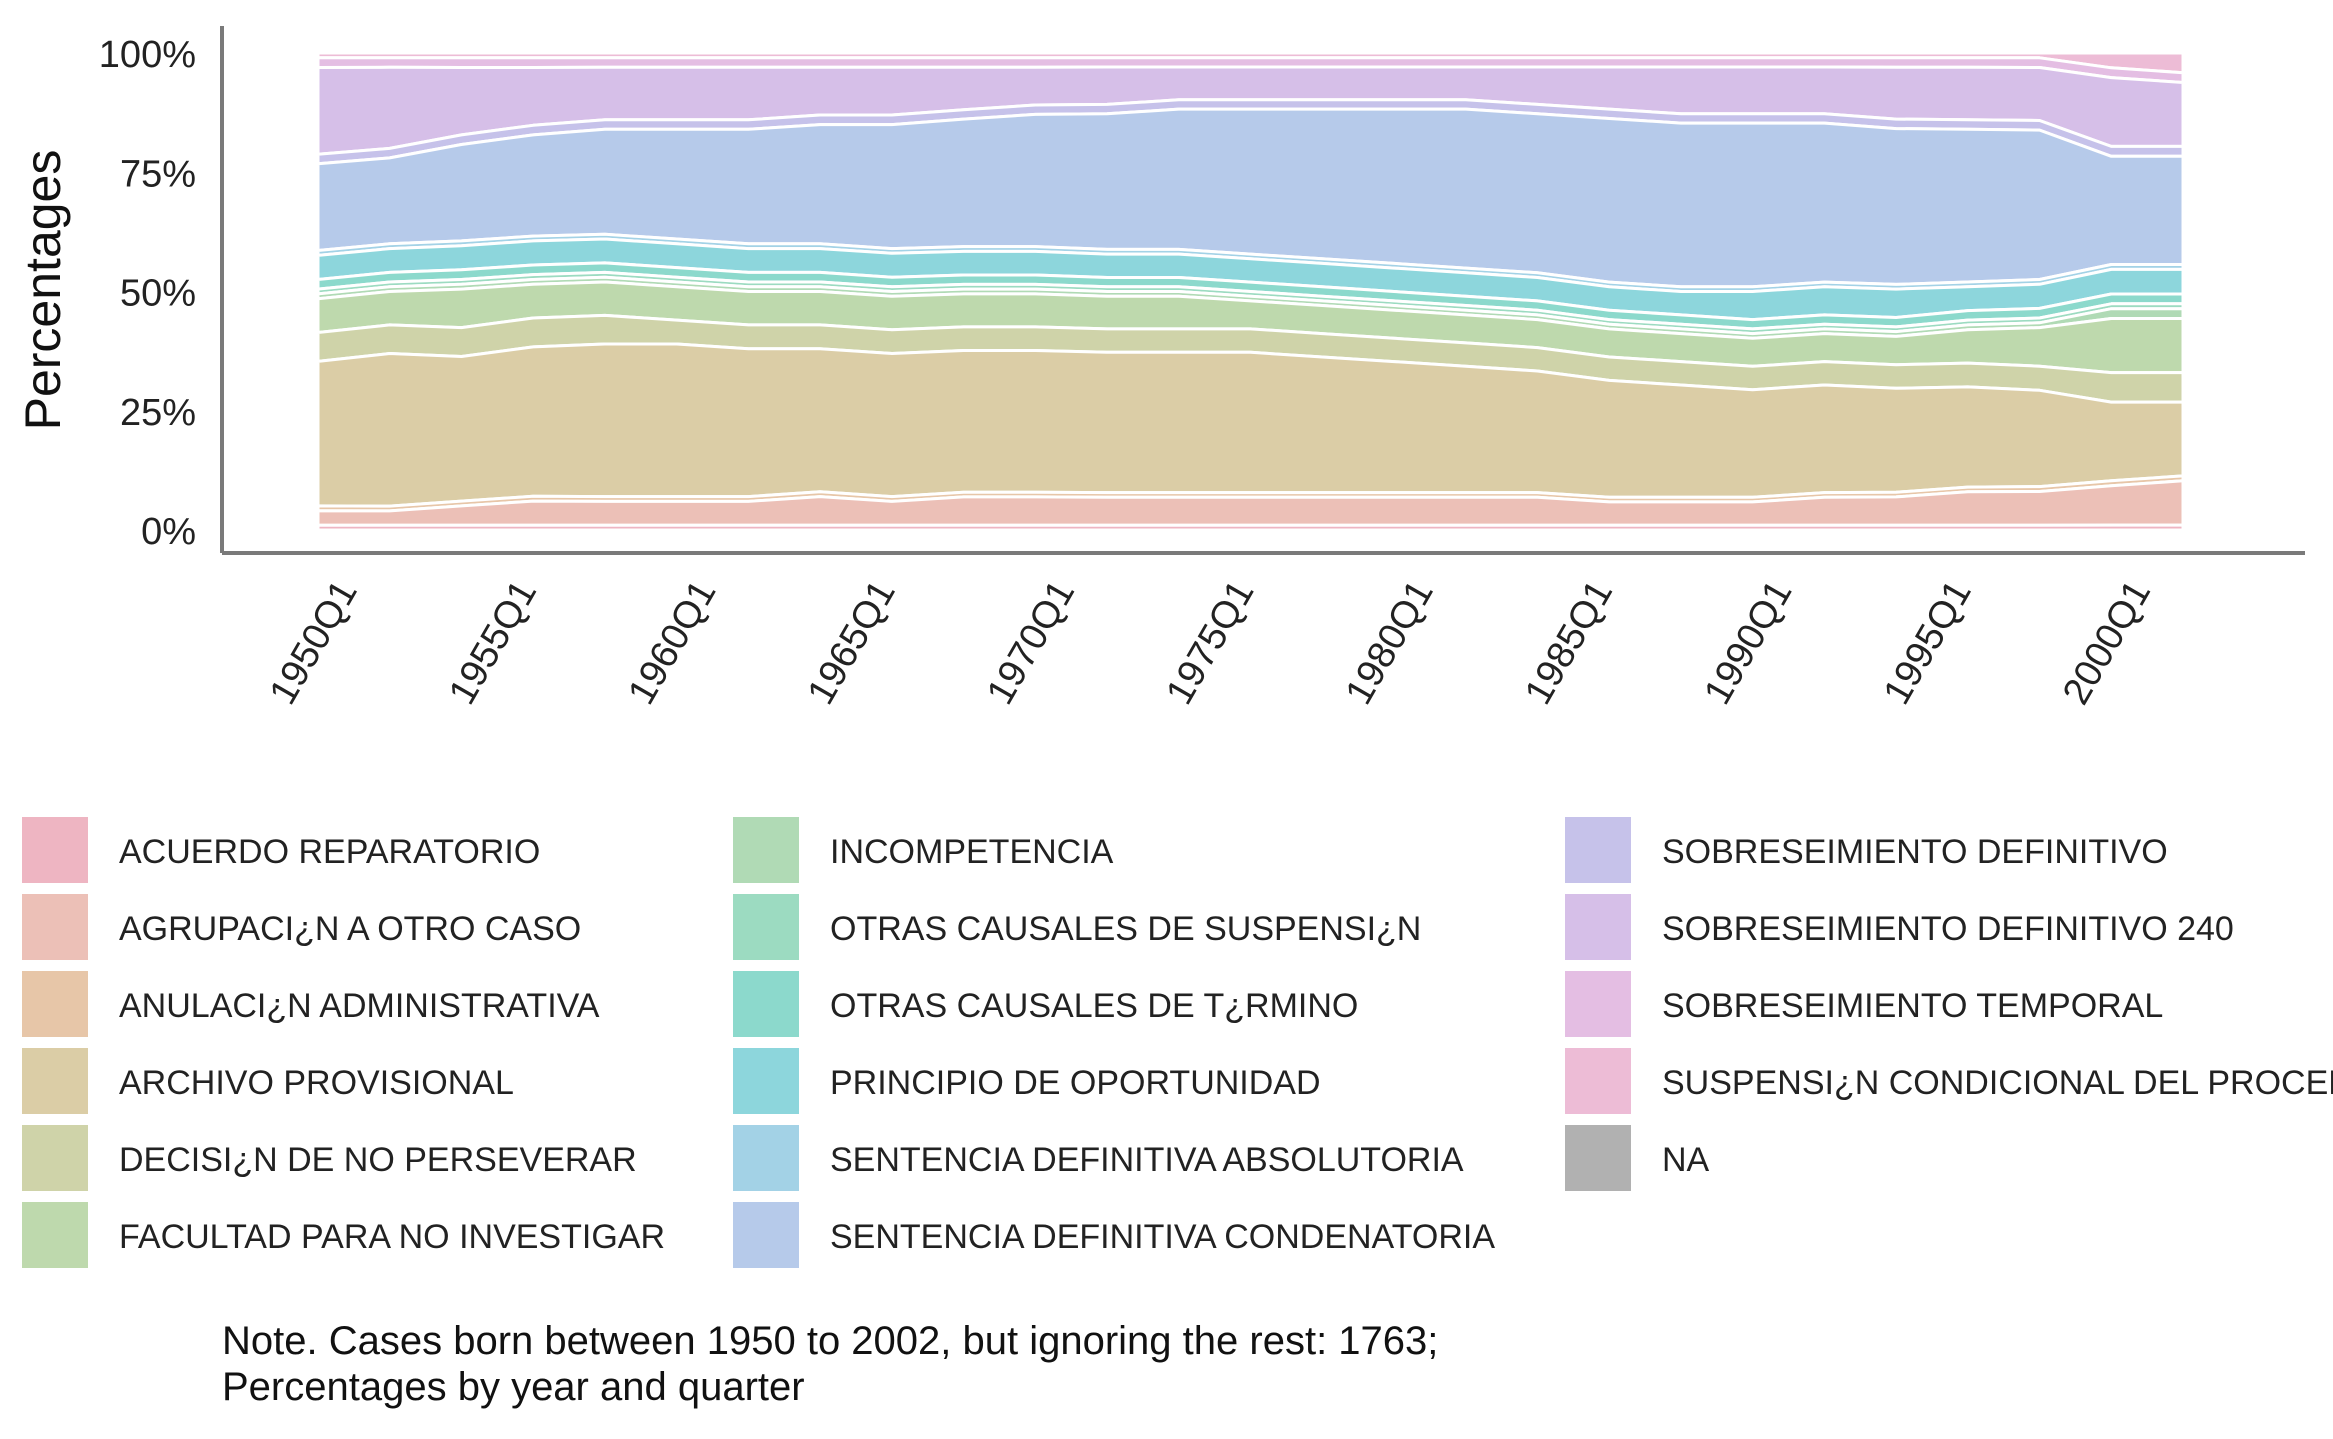 The height and width of the screenshot is (1439, 2333). What do you see at coordinates (329, 852) in the screenshot?
I see `legend-label: ACUERDO REPARATORIO` at bounding box center [329, 852].